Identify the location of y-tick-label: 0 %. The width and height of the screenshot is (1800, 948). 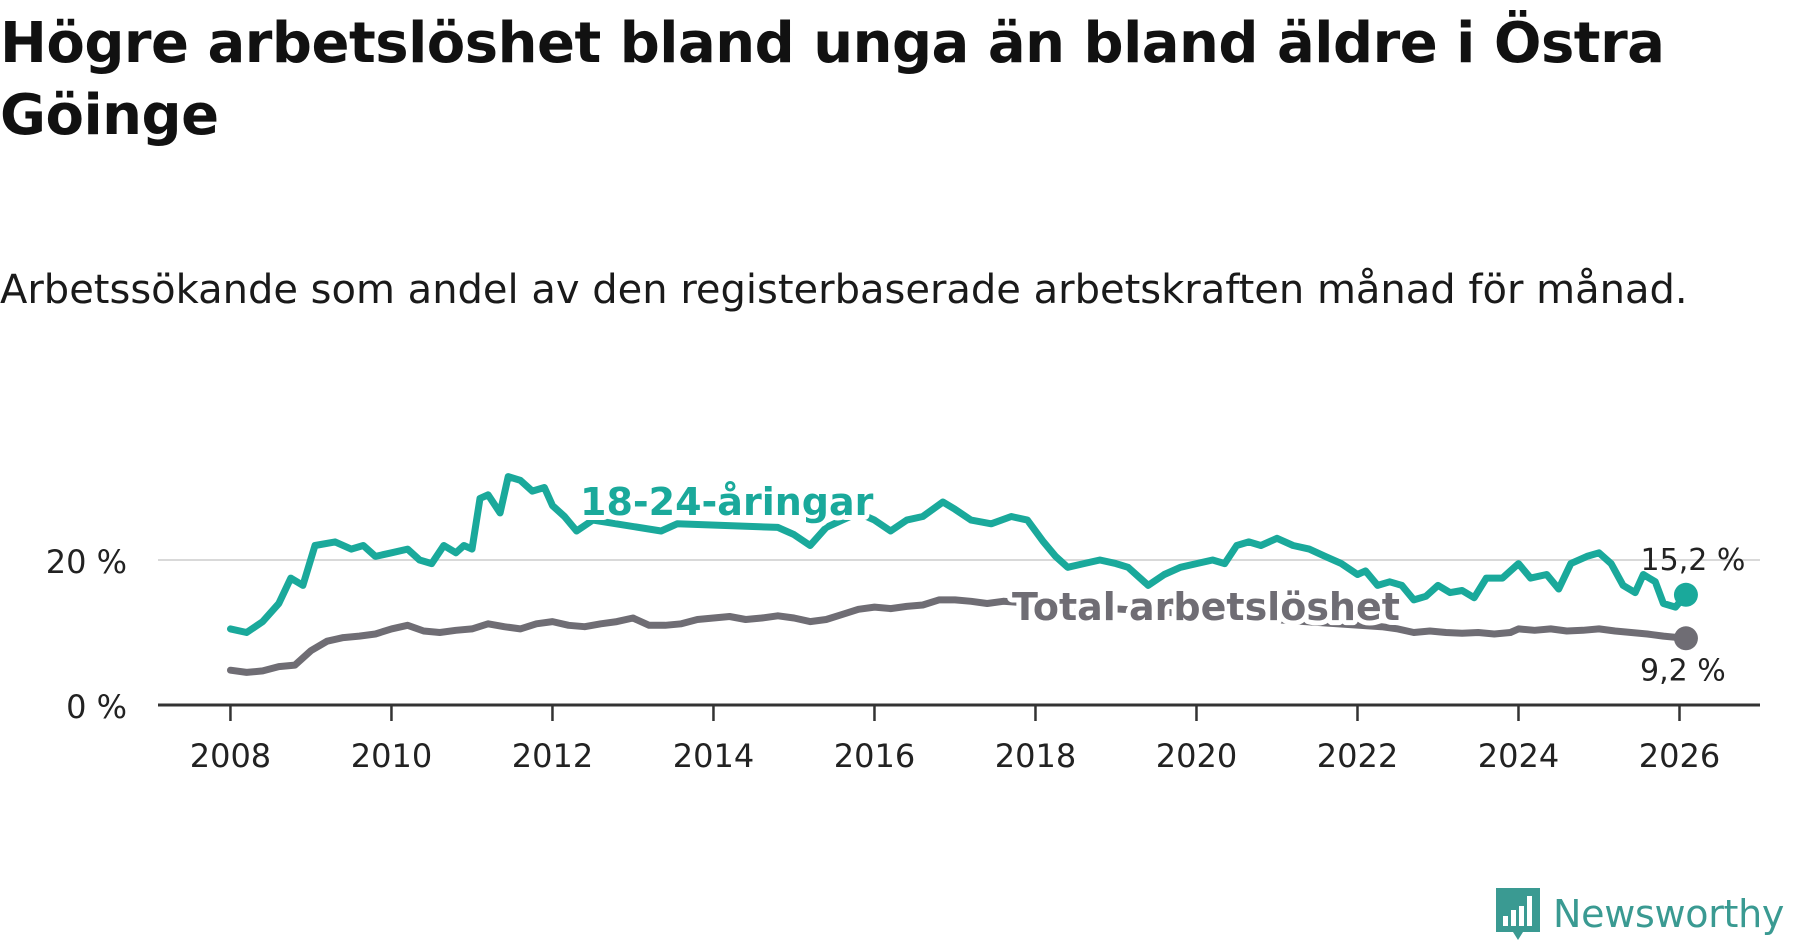
(96, 707).